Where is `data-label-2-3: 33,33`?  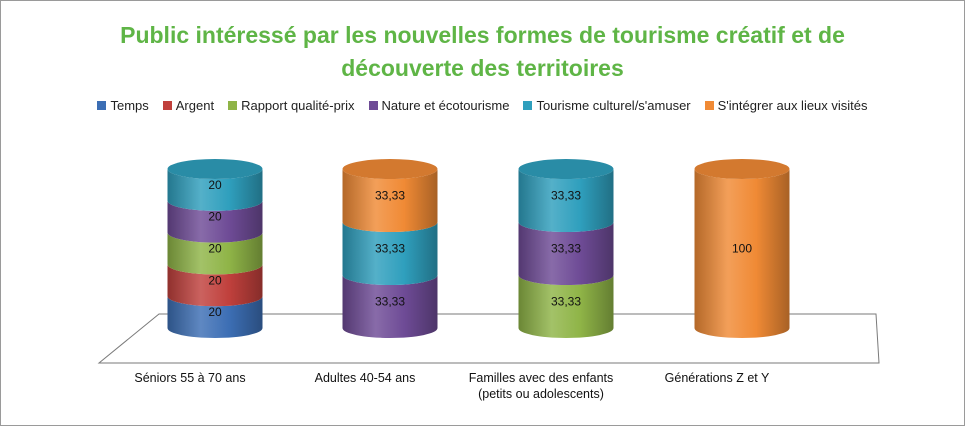
data-label-2-3: 33,33 is located at coordinates (566, 249).